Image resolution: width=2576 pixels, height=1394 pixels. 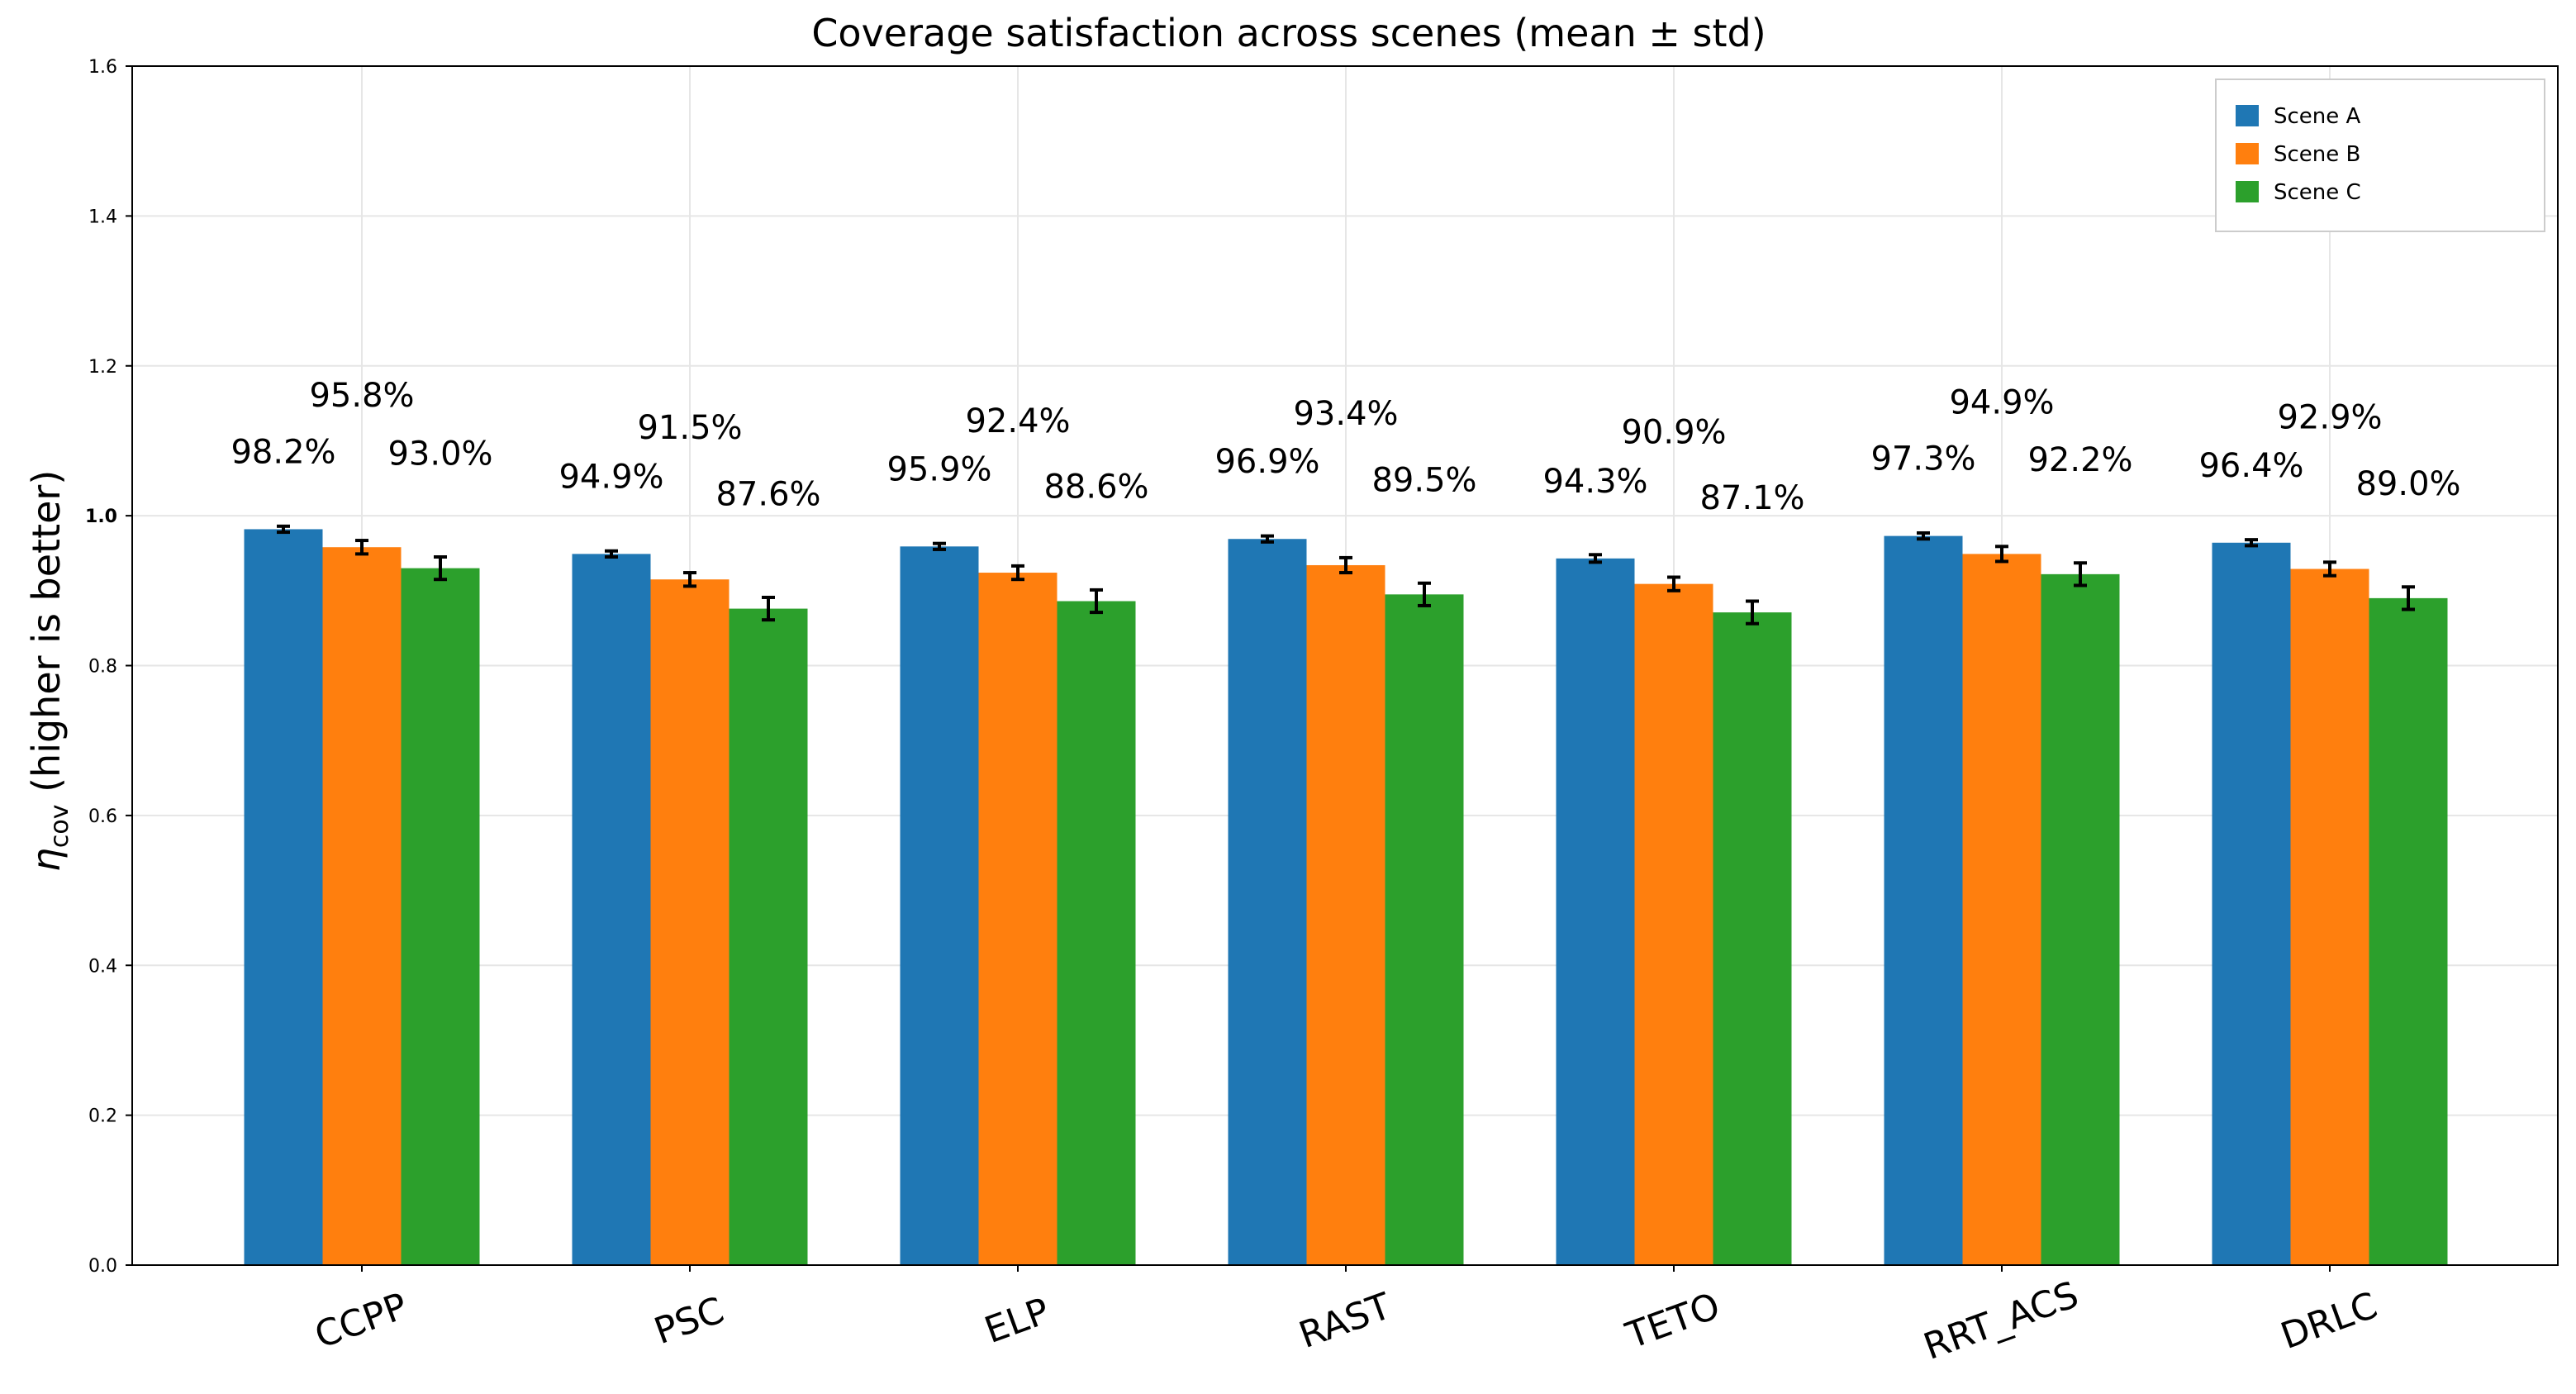 I want to click on data-label: 89.0%, so click(x=2407, y=484).